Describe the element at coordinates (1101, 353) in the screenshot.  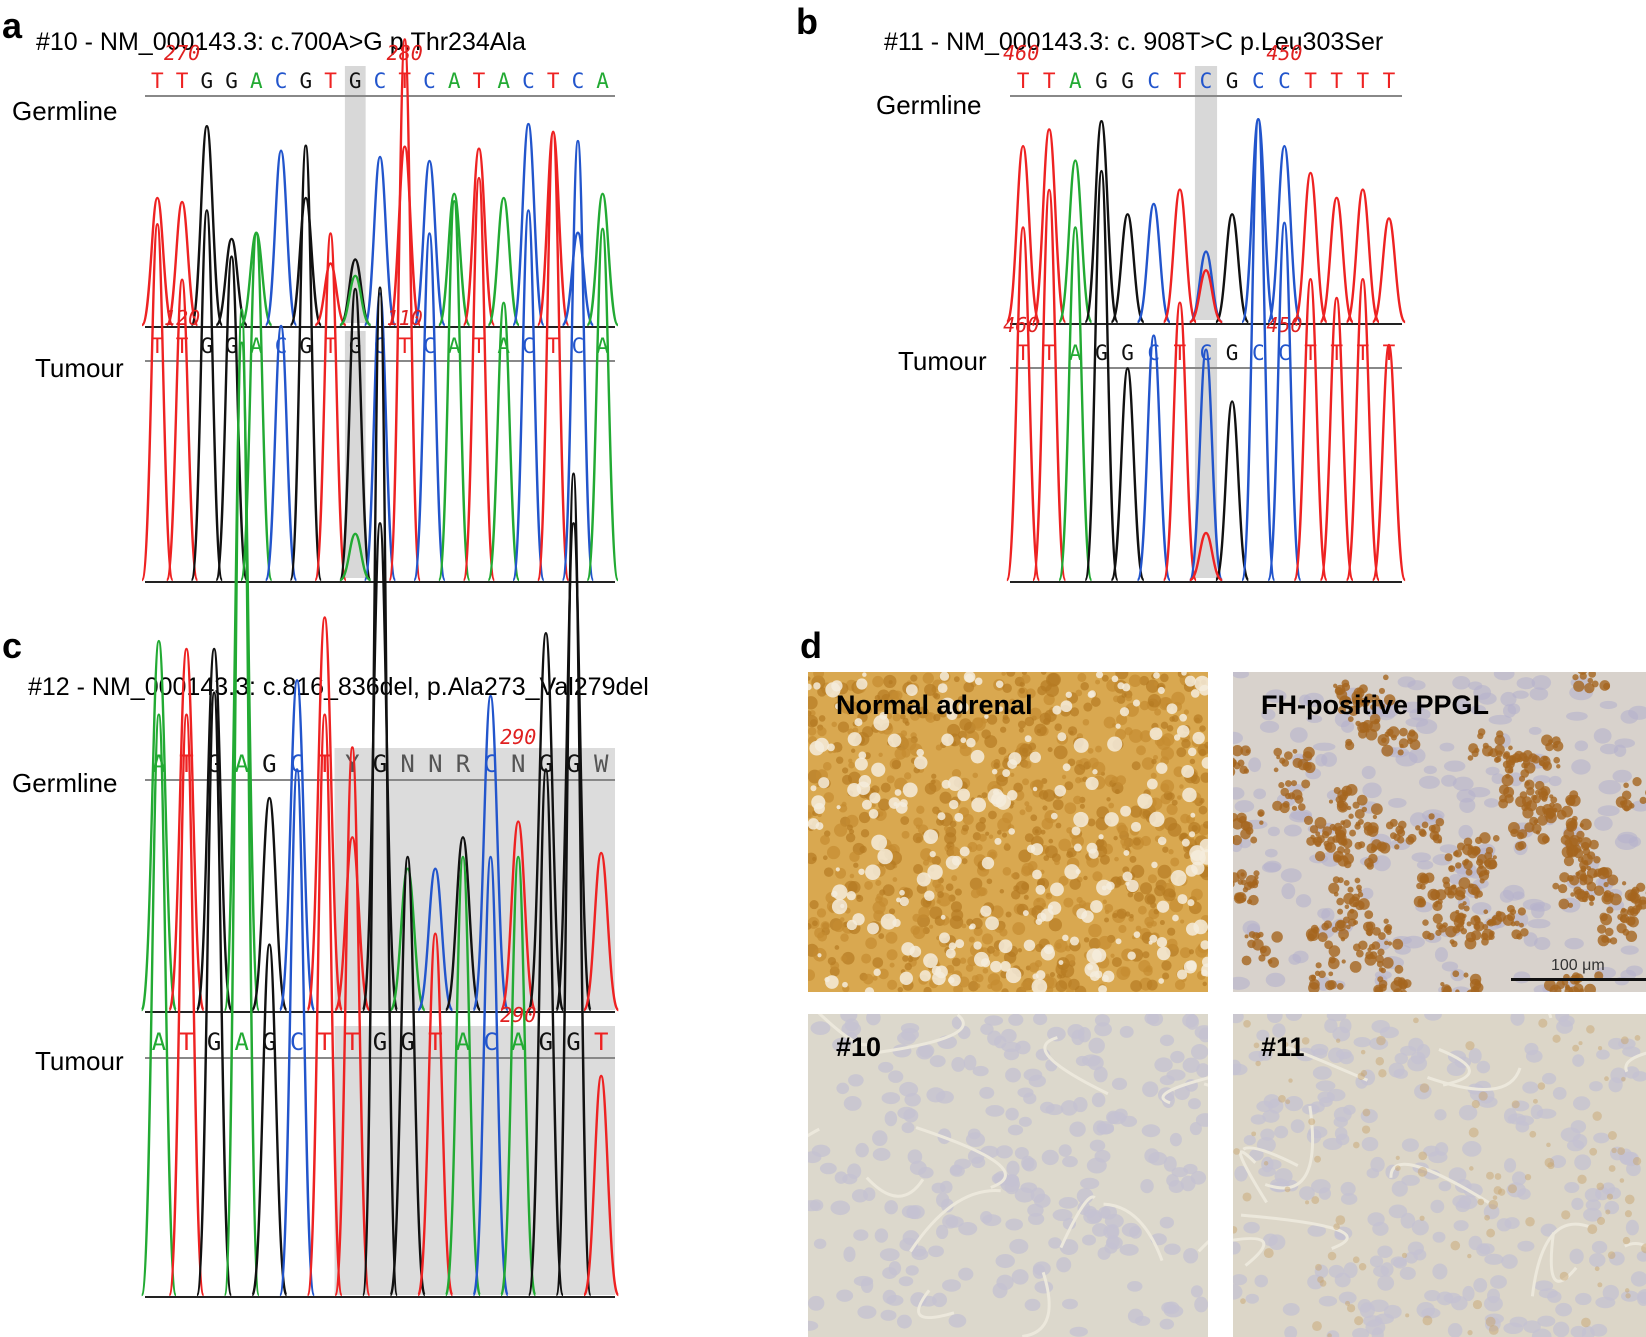
I see `base-call: G` at that location.